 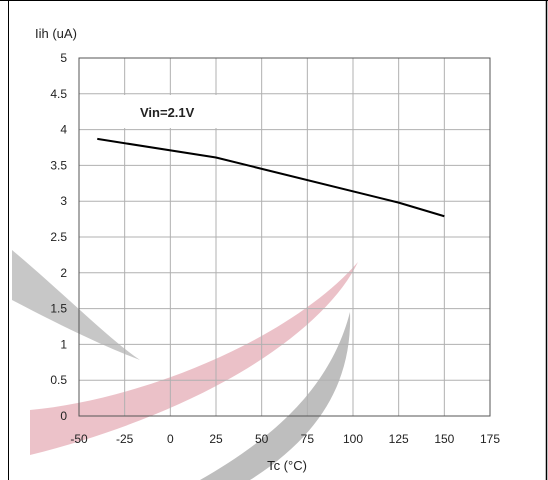 I want to click on y-tick-label: 2.5, so click(x=58, y=237).